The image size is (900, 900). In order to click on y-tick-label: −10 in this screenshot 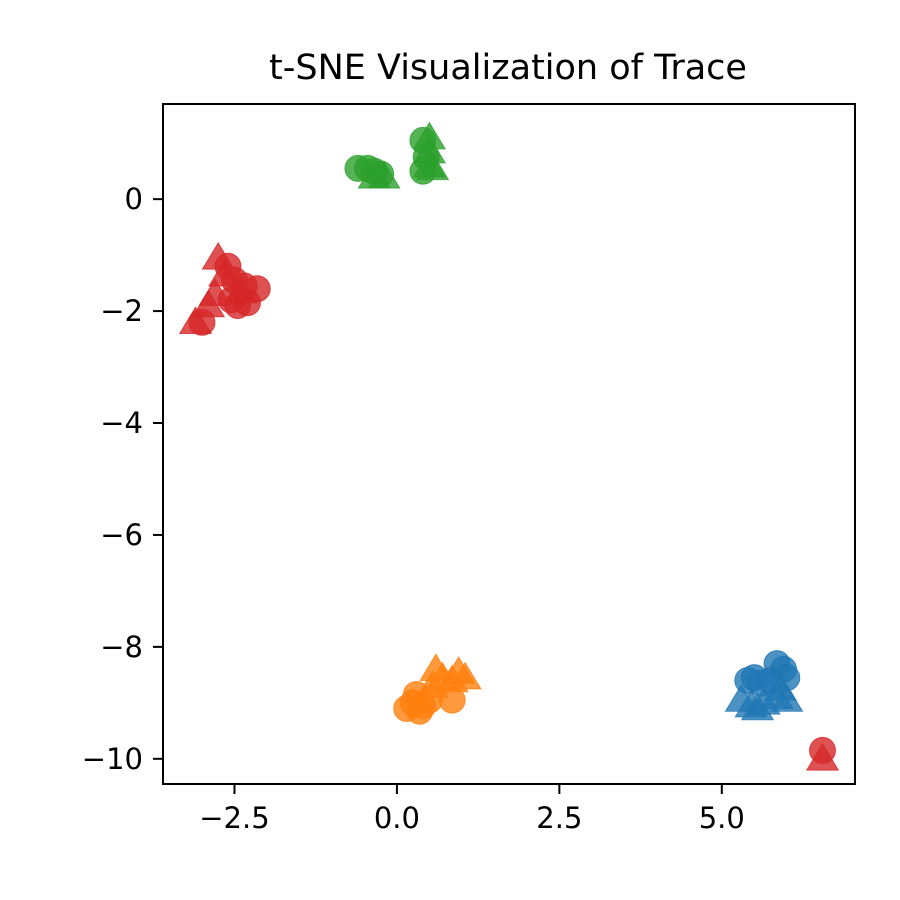, I will do `click(112, 759)`.